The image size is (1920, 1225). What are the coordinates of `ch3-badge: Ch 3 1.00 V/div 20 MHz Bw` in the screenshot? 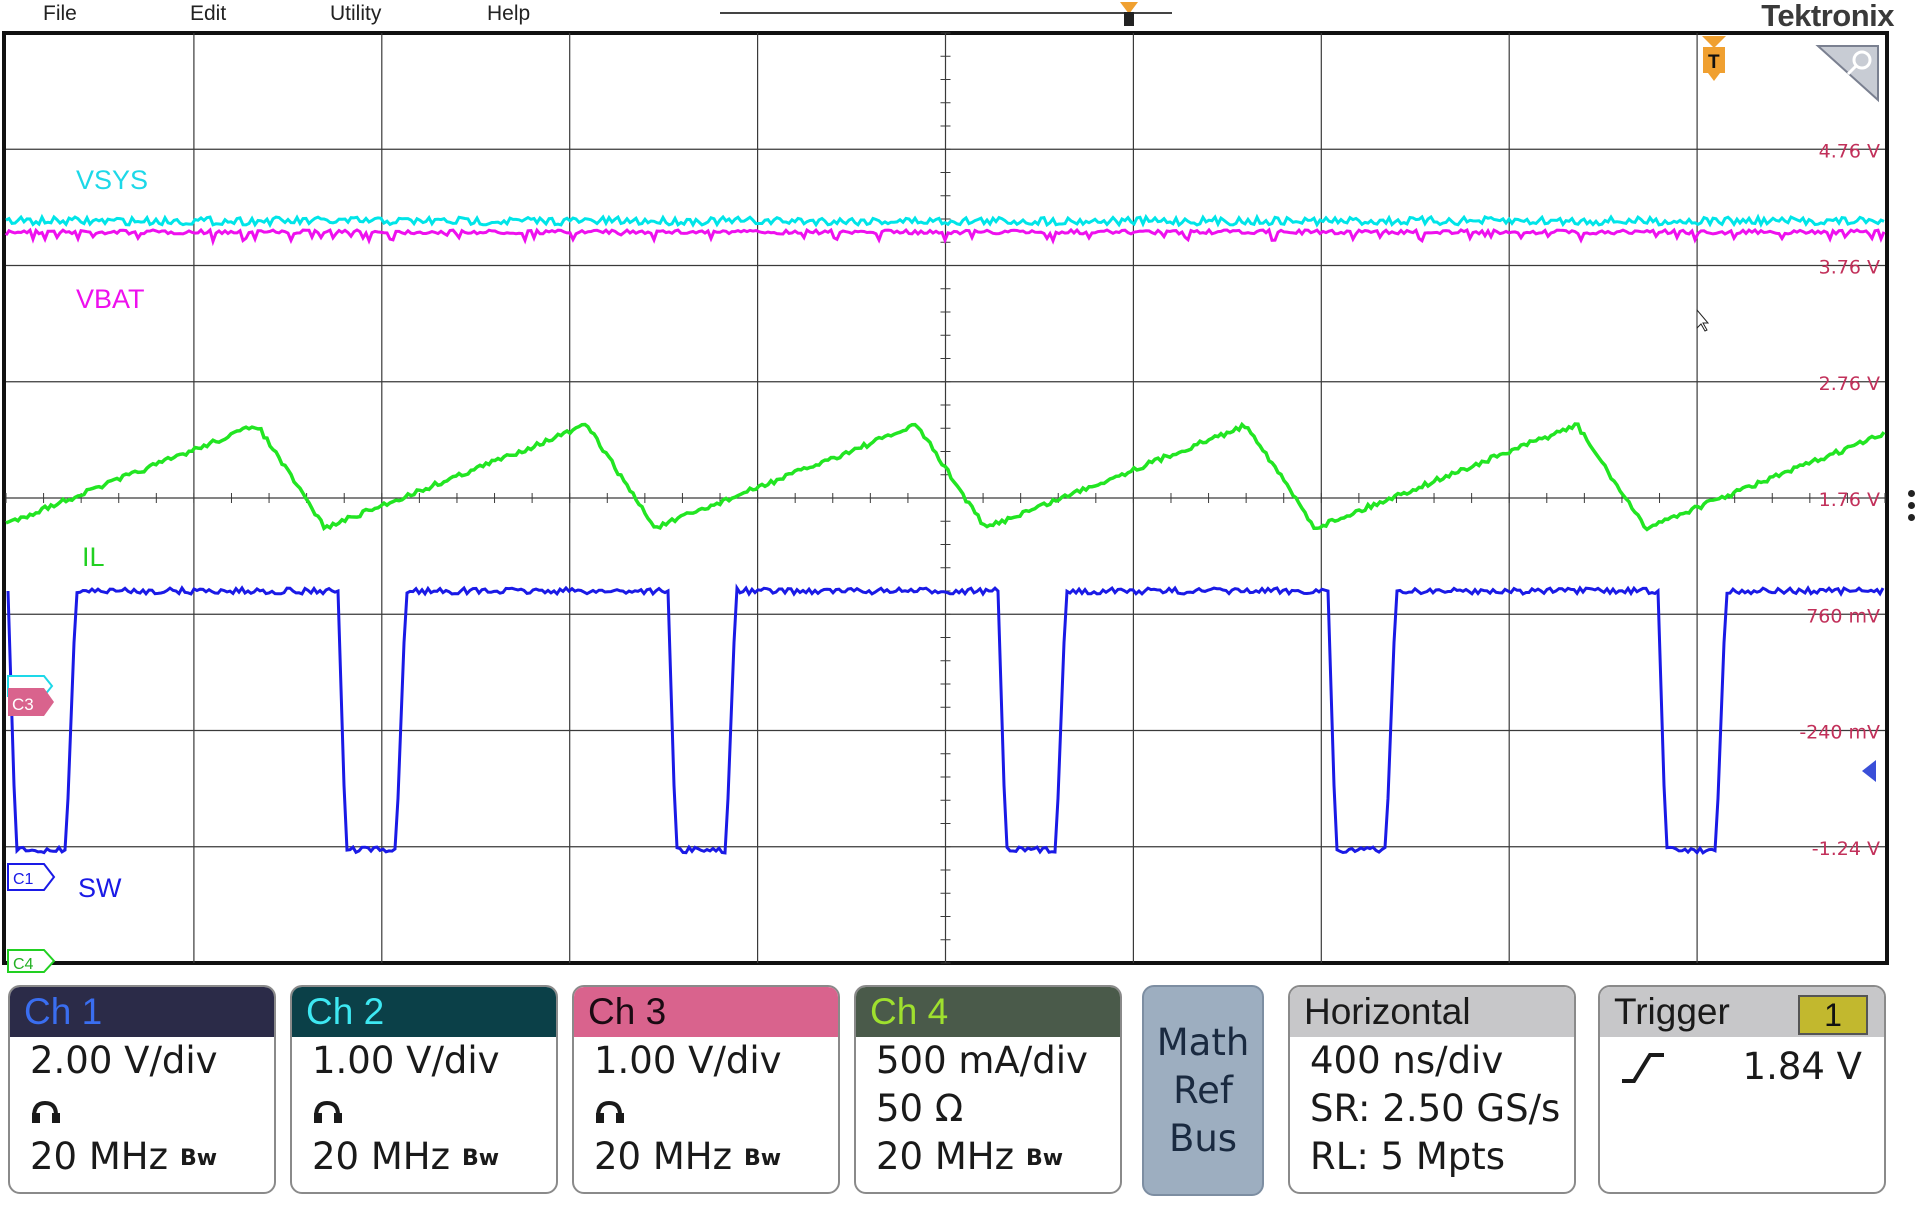 It's located at (706, 1089).